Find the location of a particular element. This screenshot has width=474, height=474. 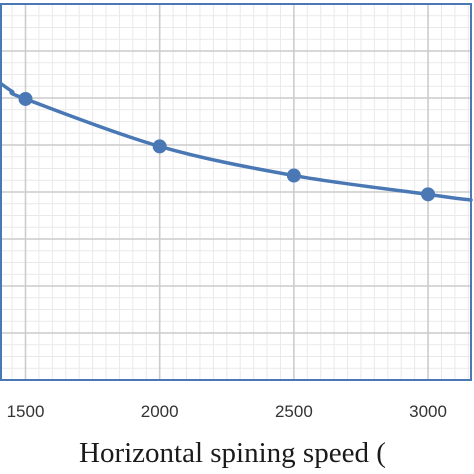

x-tick-labels: 1500 2000 2500 3000 is located at coordinates (227, 411).